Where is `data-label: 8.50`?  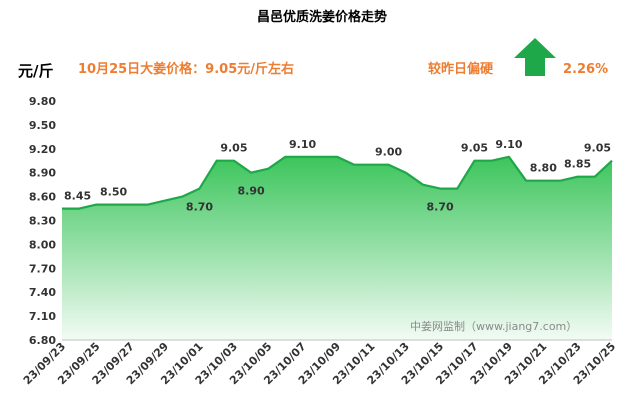 data-label: 8.50 is located at coordinates (113, 192).